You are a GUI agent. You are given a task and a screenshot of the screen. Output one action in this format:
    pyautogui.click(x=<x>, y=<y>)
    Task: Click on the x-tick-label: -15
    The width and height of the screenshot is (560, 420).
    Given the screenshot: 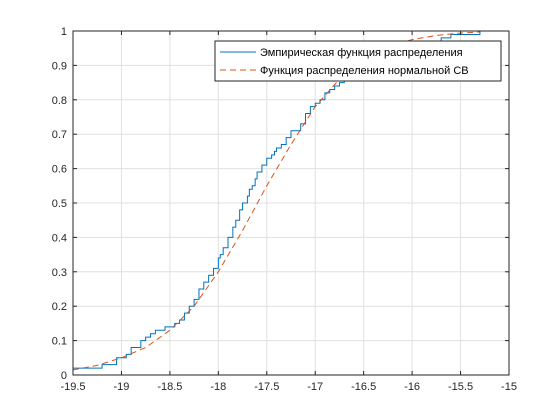 What is the action you would take?
    pyautogui.click(x=509, y=387)
    